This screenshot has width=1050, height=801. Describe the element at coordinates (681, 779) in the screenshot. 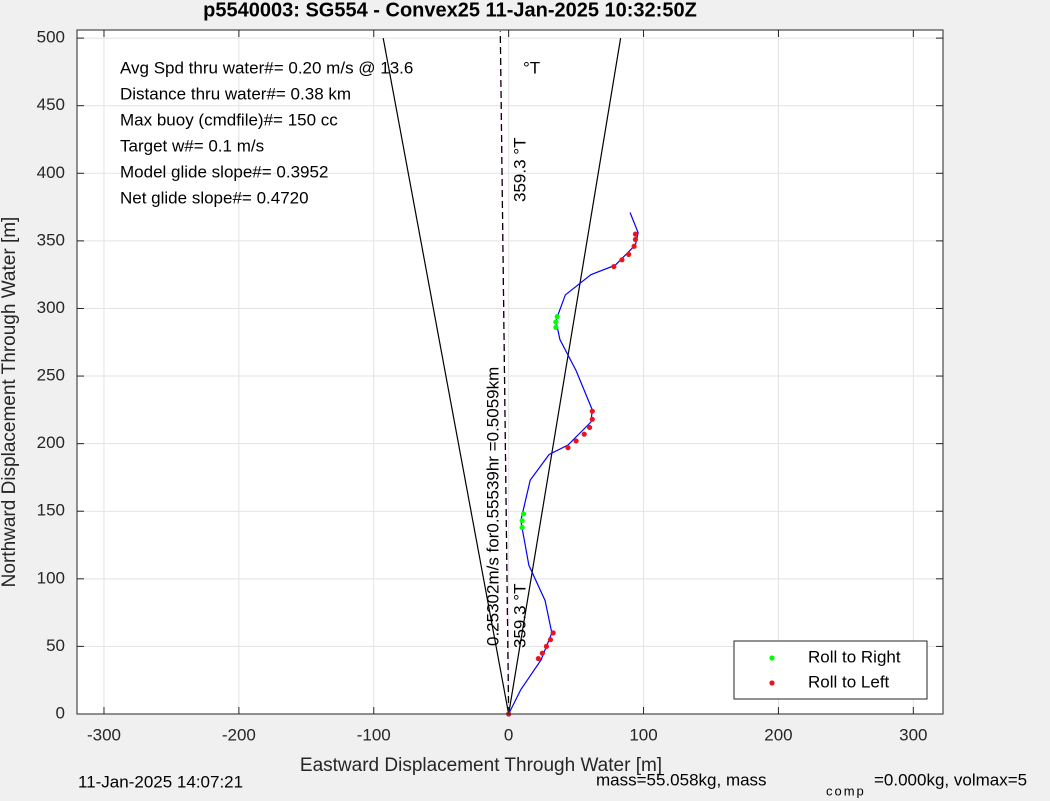

I see `footer-mass: mass=55.058kg, mass` at that location.